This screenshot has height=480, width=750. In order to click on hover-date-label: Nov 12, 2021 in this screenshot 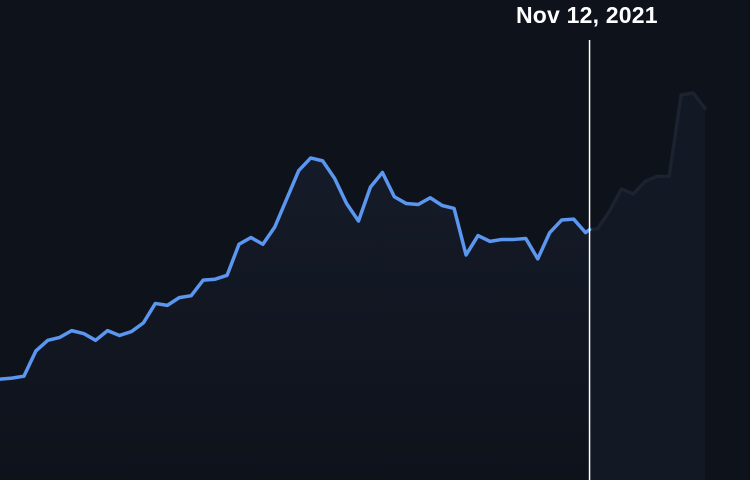, I will do `click(587, 15)`.